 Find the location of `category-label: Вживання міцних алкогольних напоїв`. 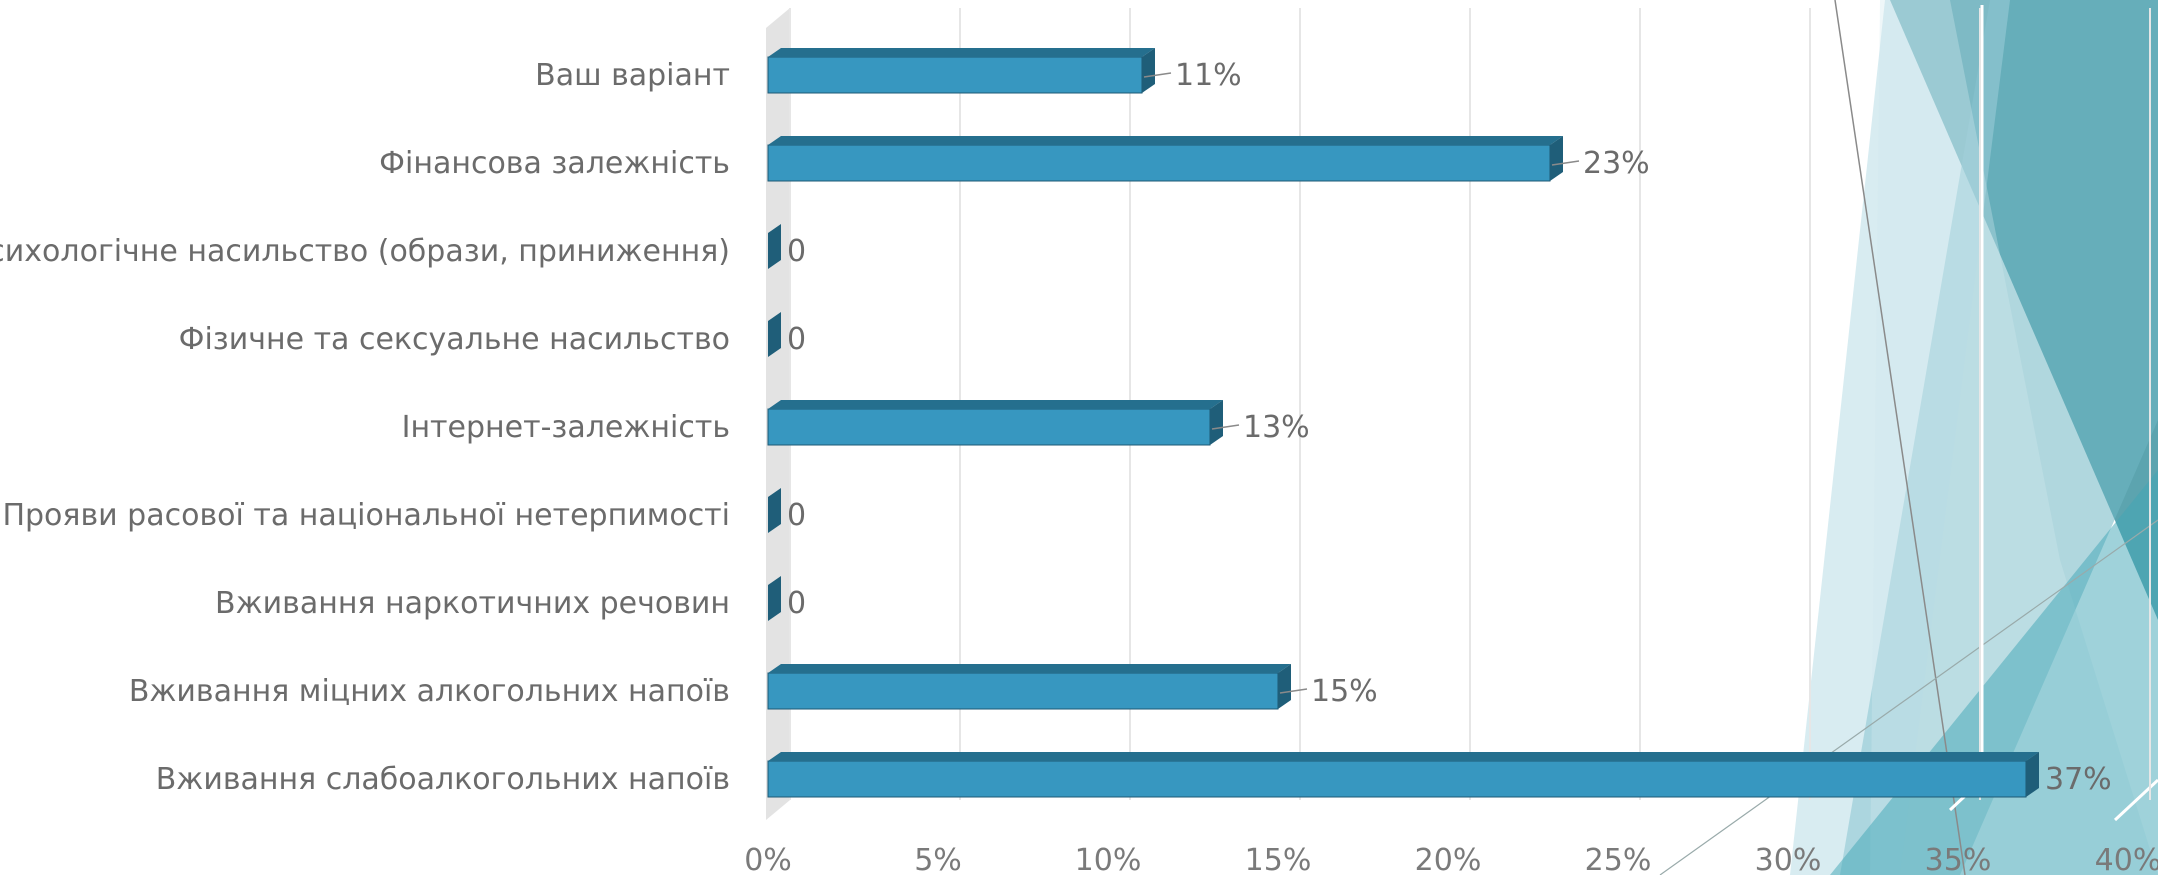

category-label: Вживання міцних алкогольних напоїв is located at coordinates (429, 691).